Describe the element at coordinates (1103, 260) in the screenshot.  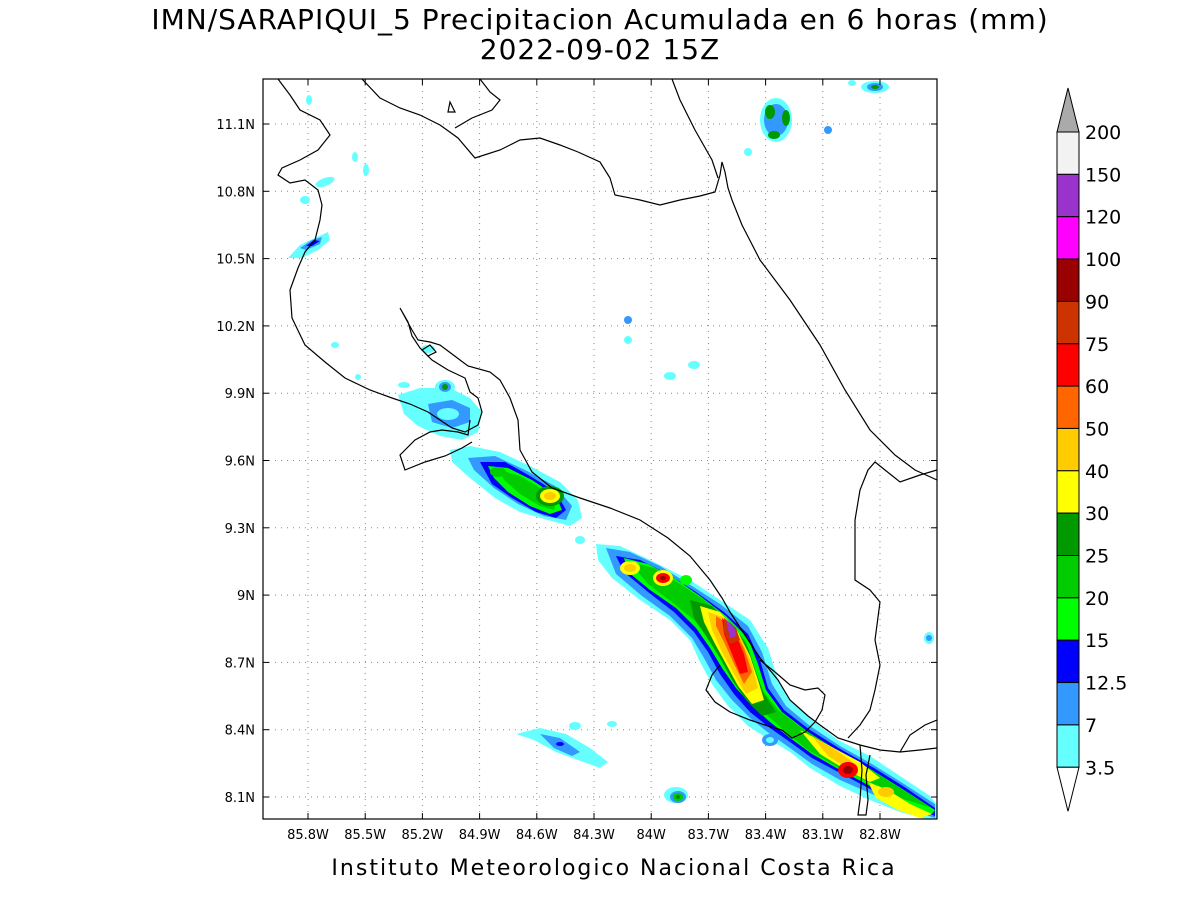
I see `colorbar-label: 100` at that location.